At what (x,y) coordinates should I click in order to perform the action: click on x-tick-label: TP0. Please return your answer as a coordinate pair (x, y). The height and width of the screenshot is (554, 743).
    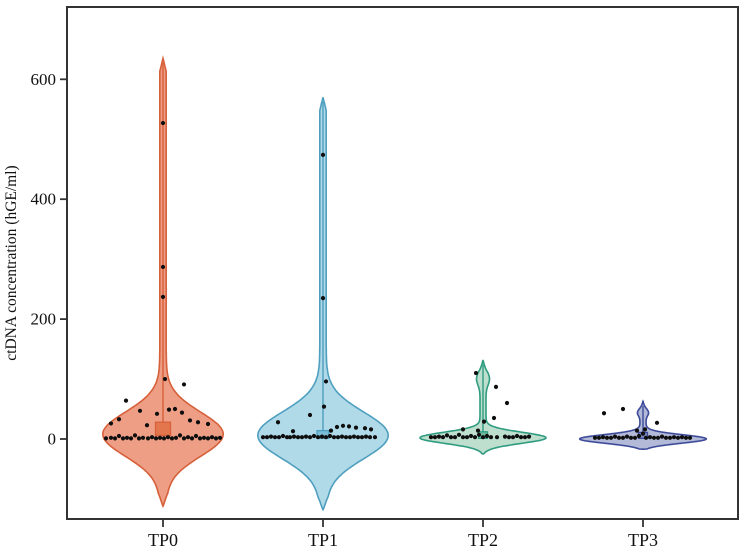
    Looking at the image, I should click on (163, 540).